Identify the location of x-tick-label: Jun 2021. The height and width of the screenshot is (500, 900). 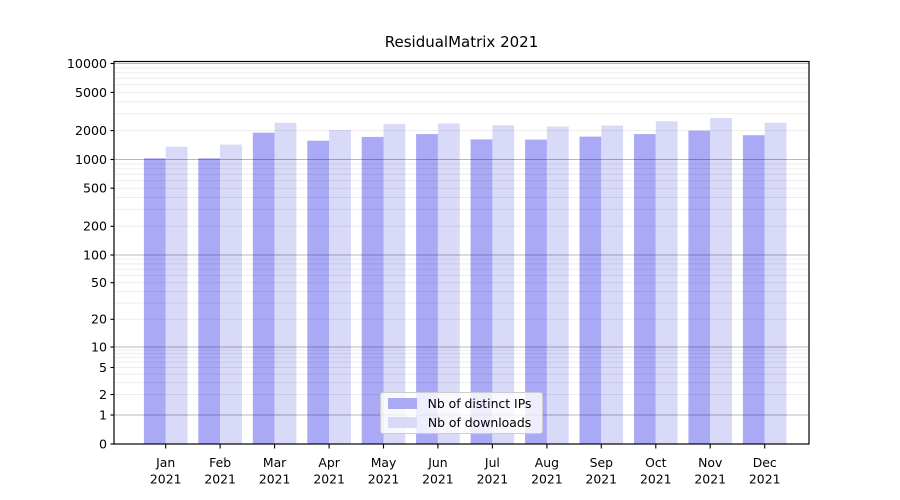
(438, 471).